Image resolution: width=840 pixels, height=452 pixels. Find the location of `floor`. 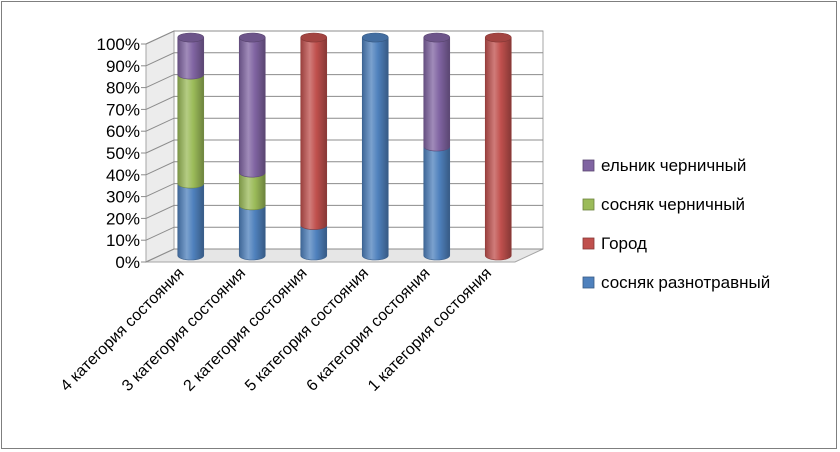

floor is located at coordinates (344, 255).